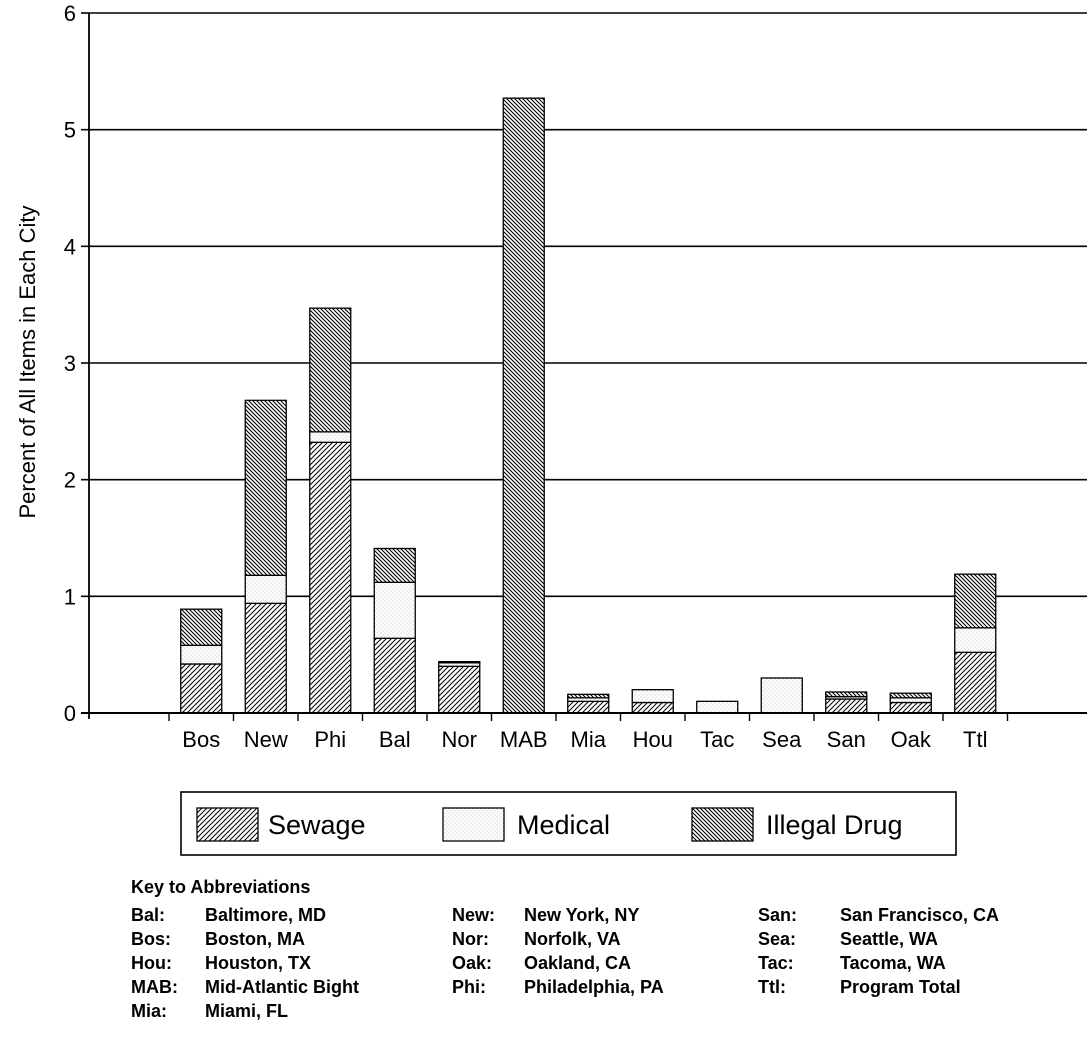  Describe the element at coordinates (70, 713) in the screenshot. I see `y-tick-label: 0` at that location.